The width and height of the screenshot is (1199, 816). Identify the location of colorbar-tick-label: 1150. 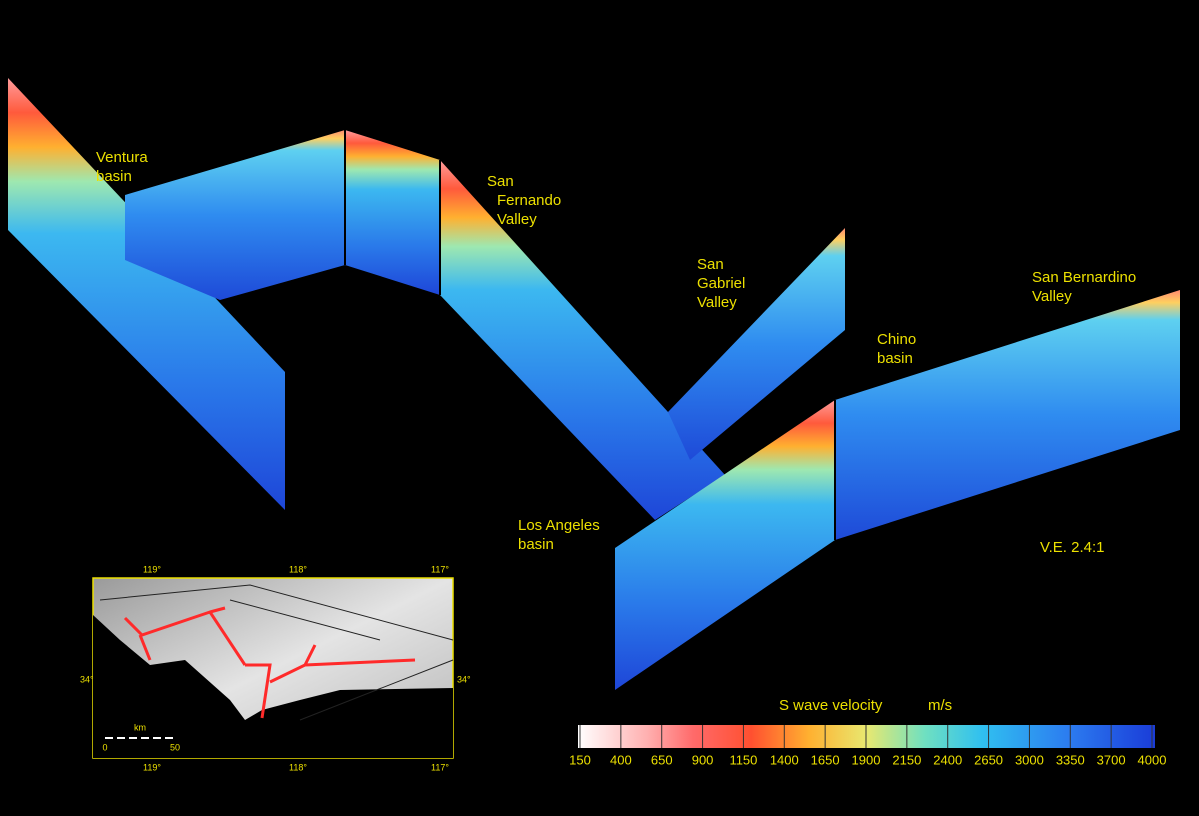
(743, 759).